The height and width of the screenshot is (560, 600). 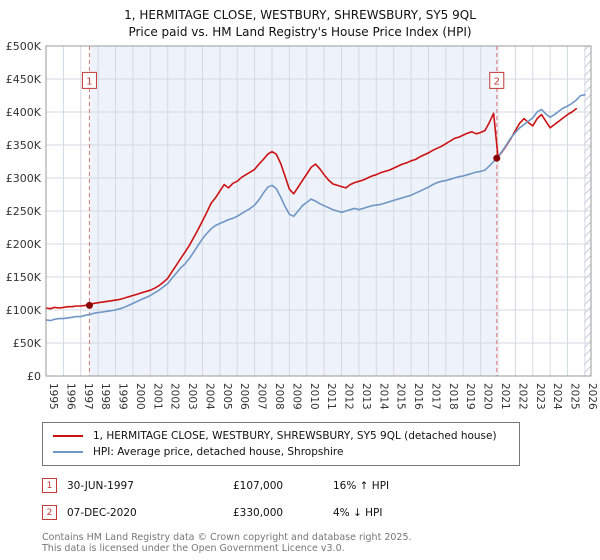 What do you see at coordinates (24, 244) in the screenshot?
I see `svg-text: £200K` at bounding box center [24, 244].